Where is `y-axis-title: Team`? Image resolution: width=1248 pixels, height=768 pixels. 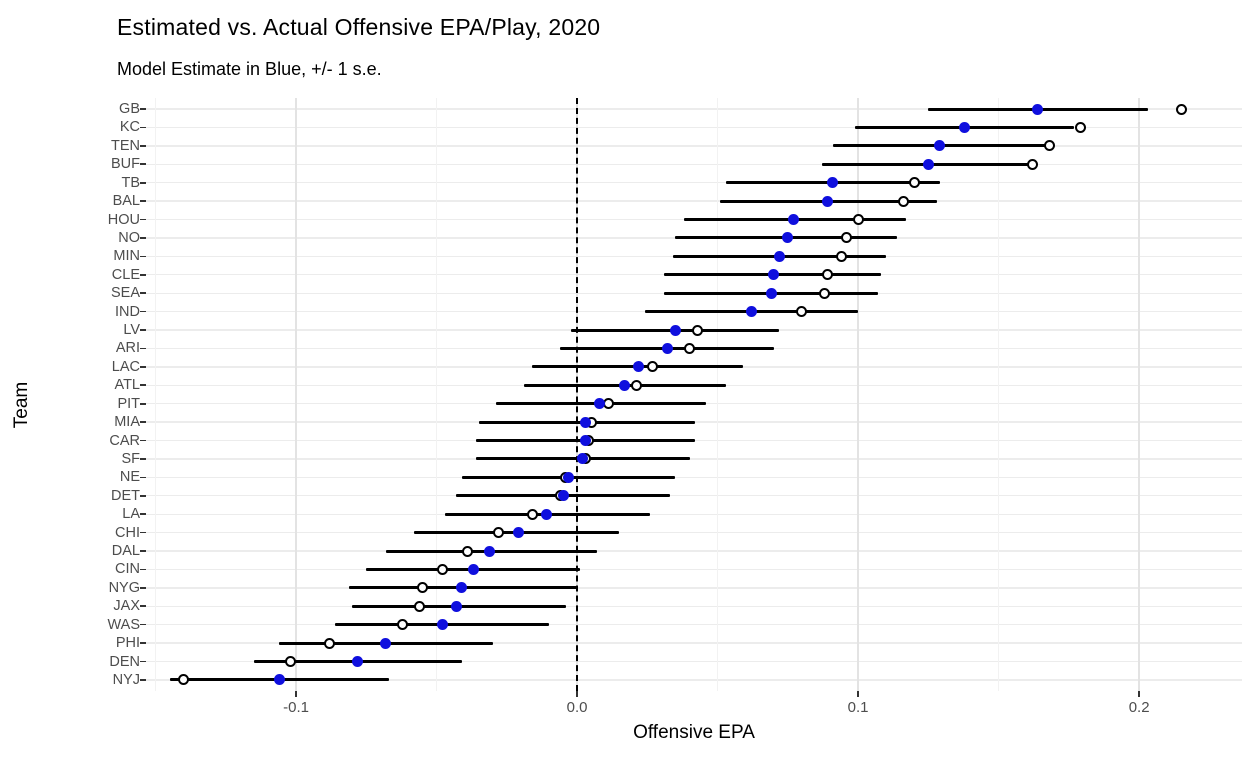 y-axis-title: Team is located at coordinates (21, 405).